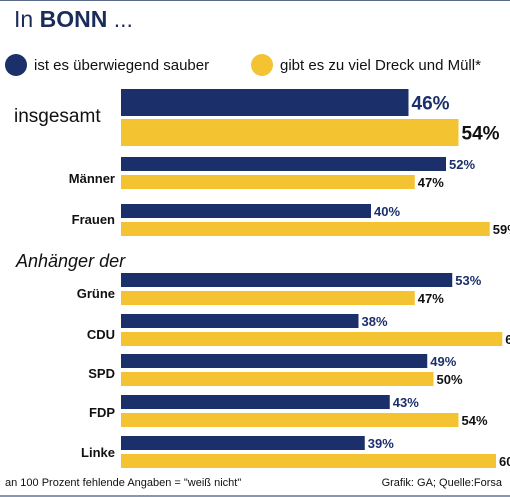 Image resolution: width=510 pixels, height=497 pixels. I want to click on bar-dirty-spd, so click(277, 379).